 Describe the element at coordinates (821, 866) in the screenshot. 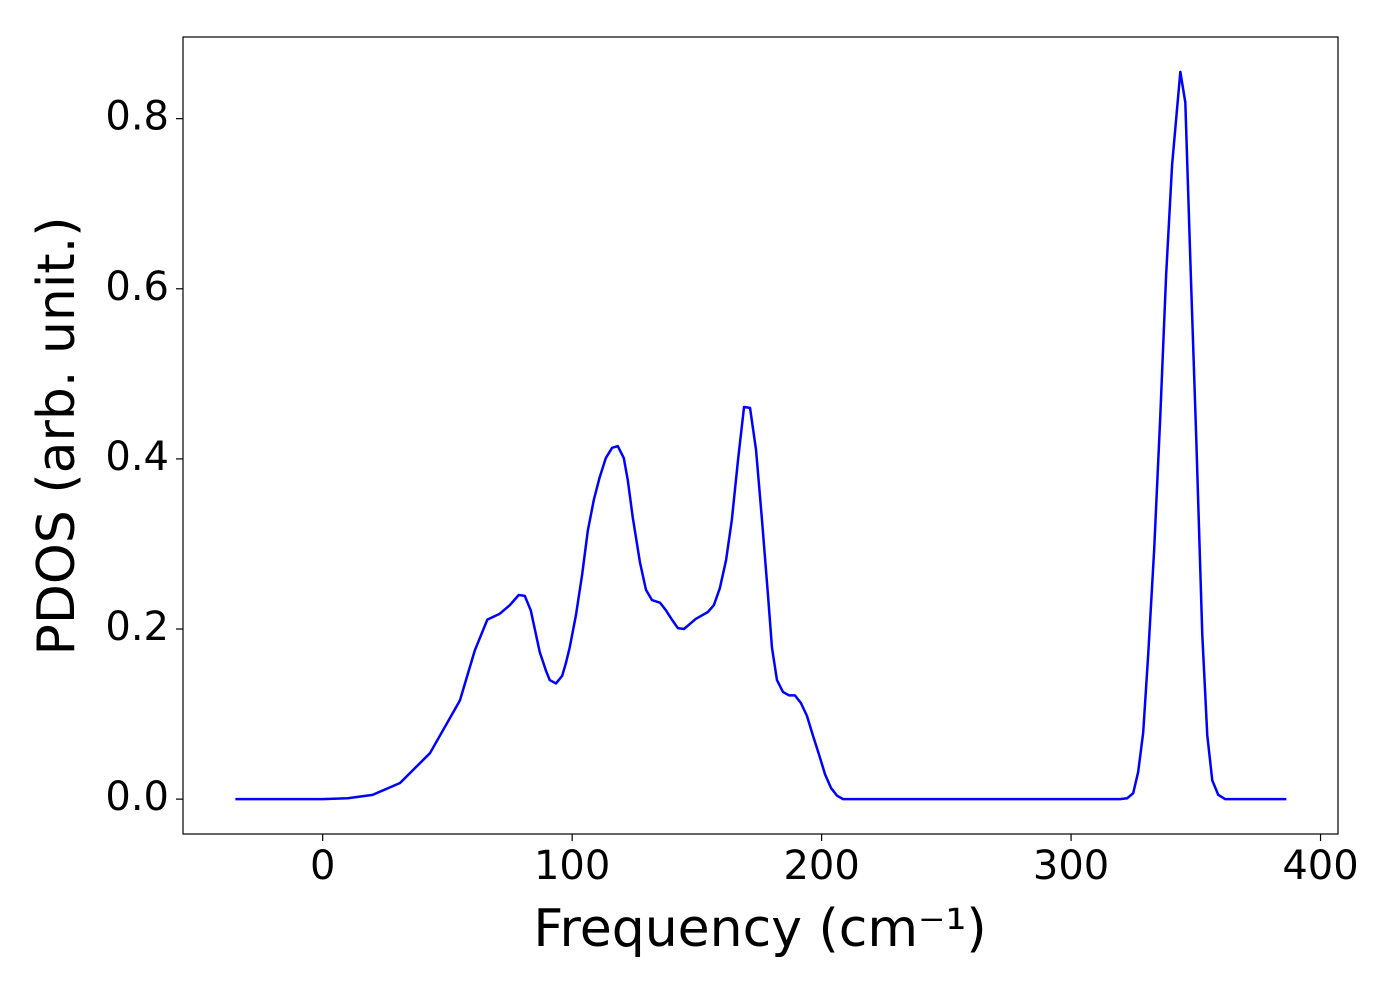

I see `x-tick-label: 200` at that location.